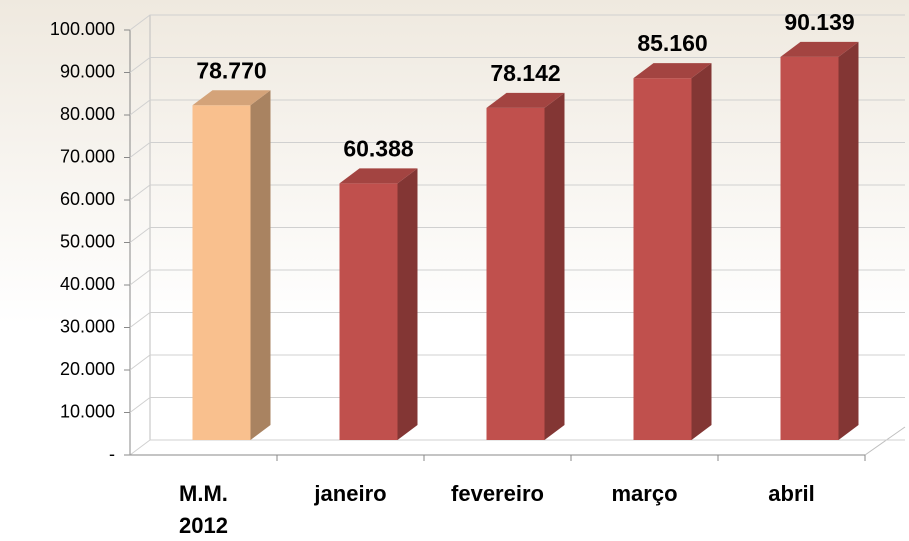 The height and width of the screenshot is (541, 909). Describe the element at coordinates (819, 22) in the screenshot. I see `value-label: 90.139` at that location.